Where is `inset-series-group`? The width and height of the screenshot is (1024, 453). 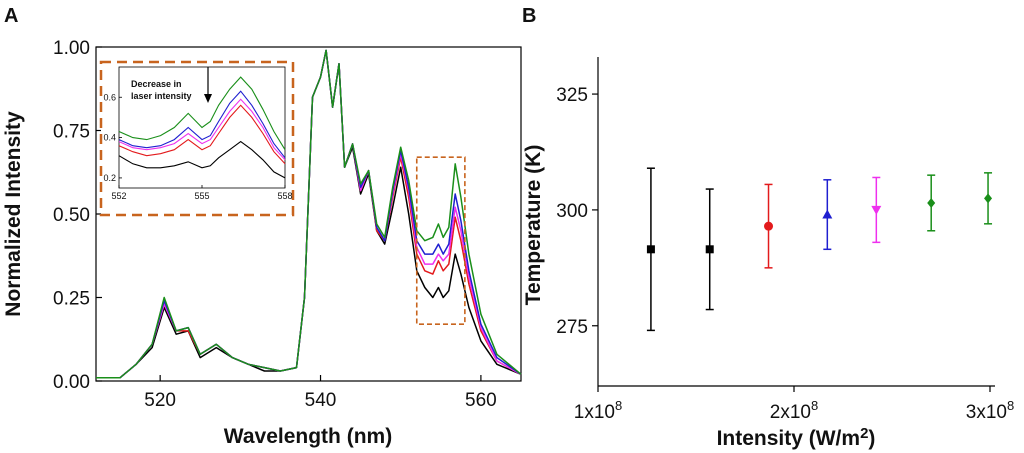
inset-series-group is located at coordinates (202, 127).